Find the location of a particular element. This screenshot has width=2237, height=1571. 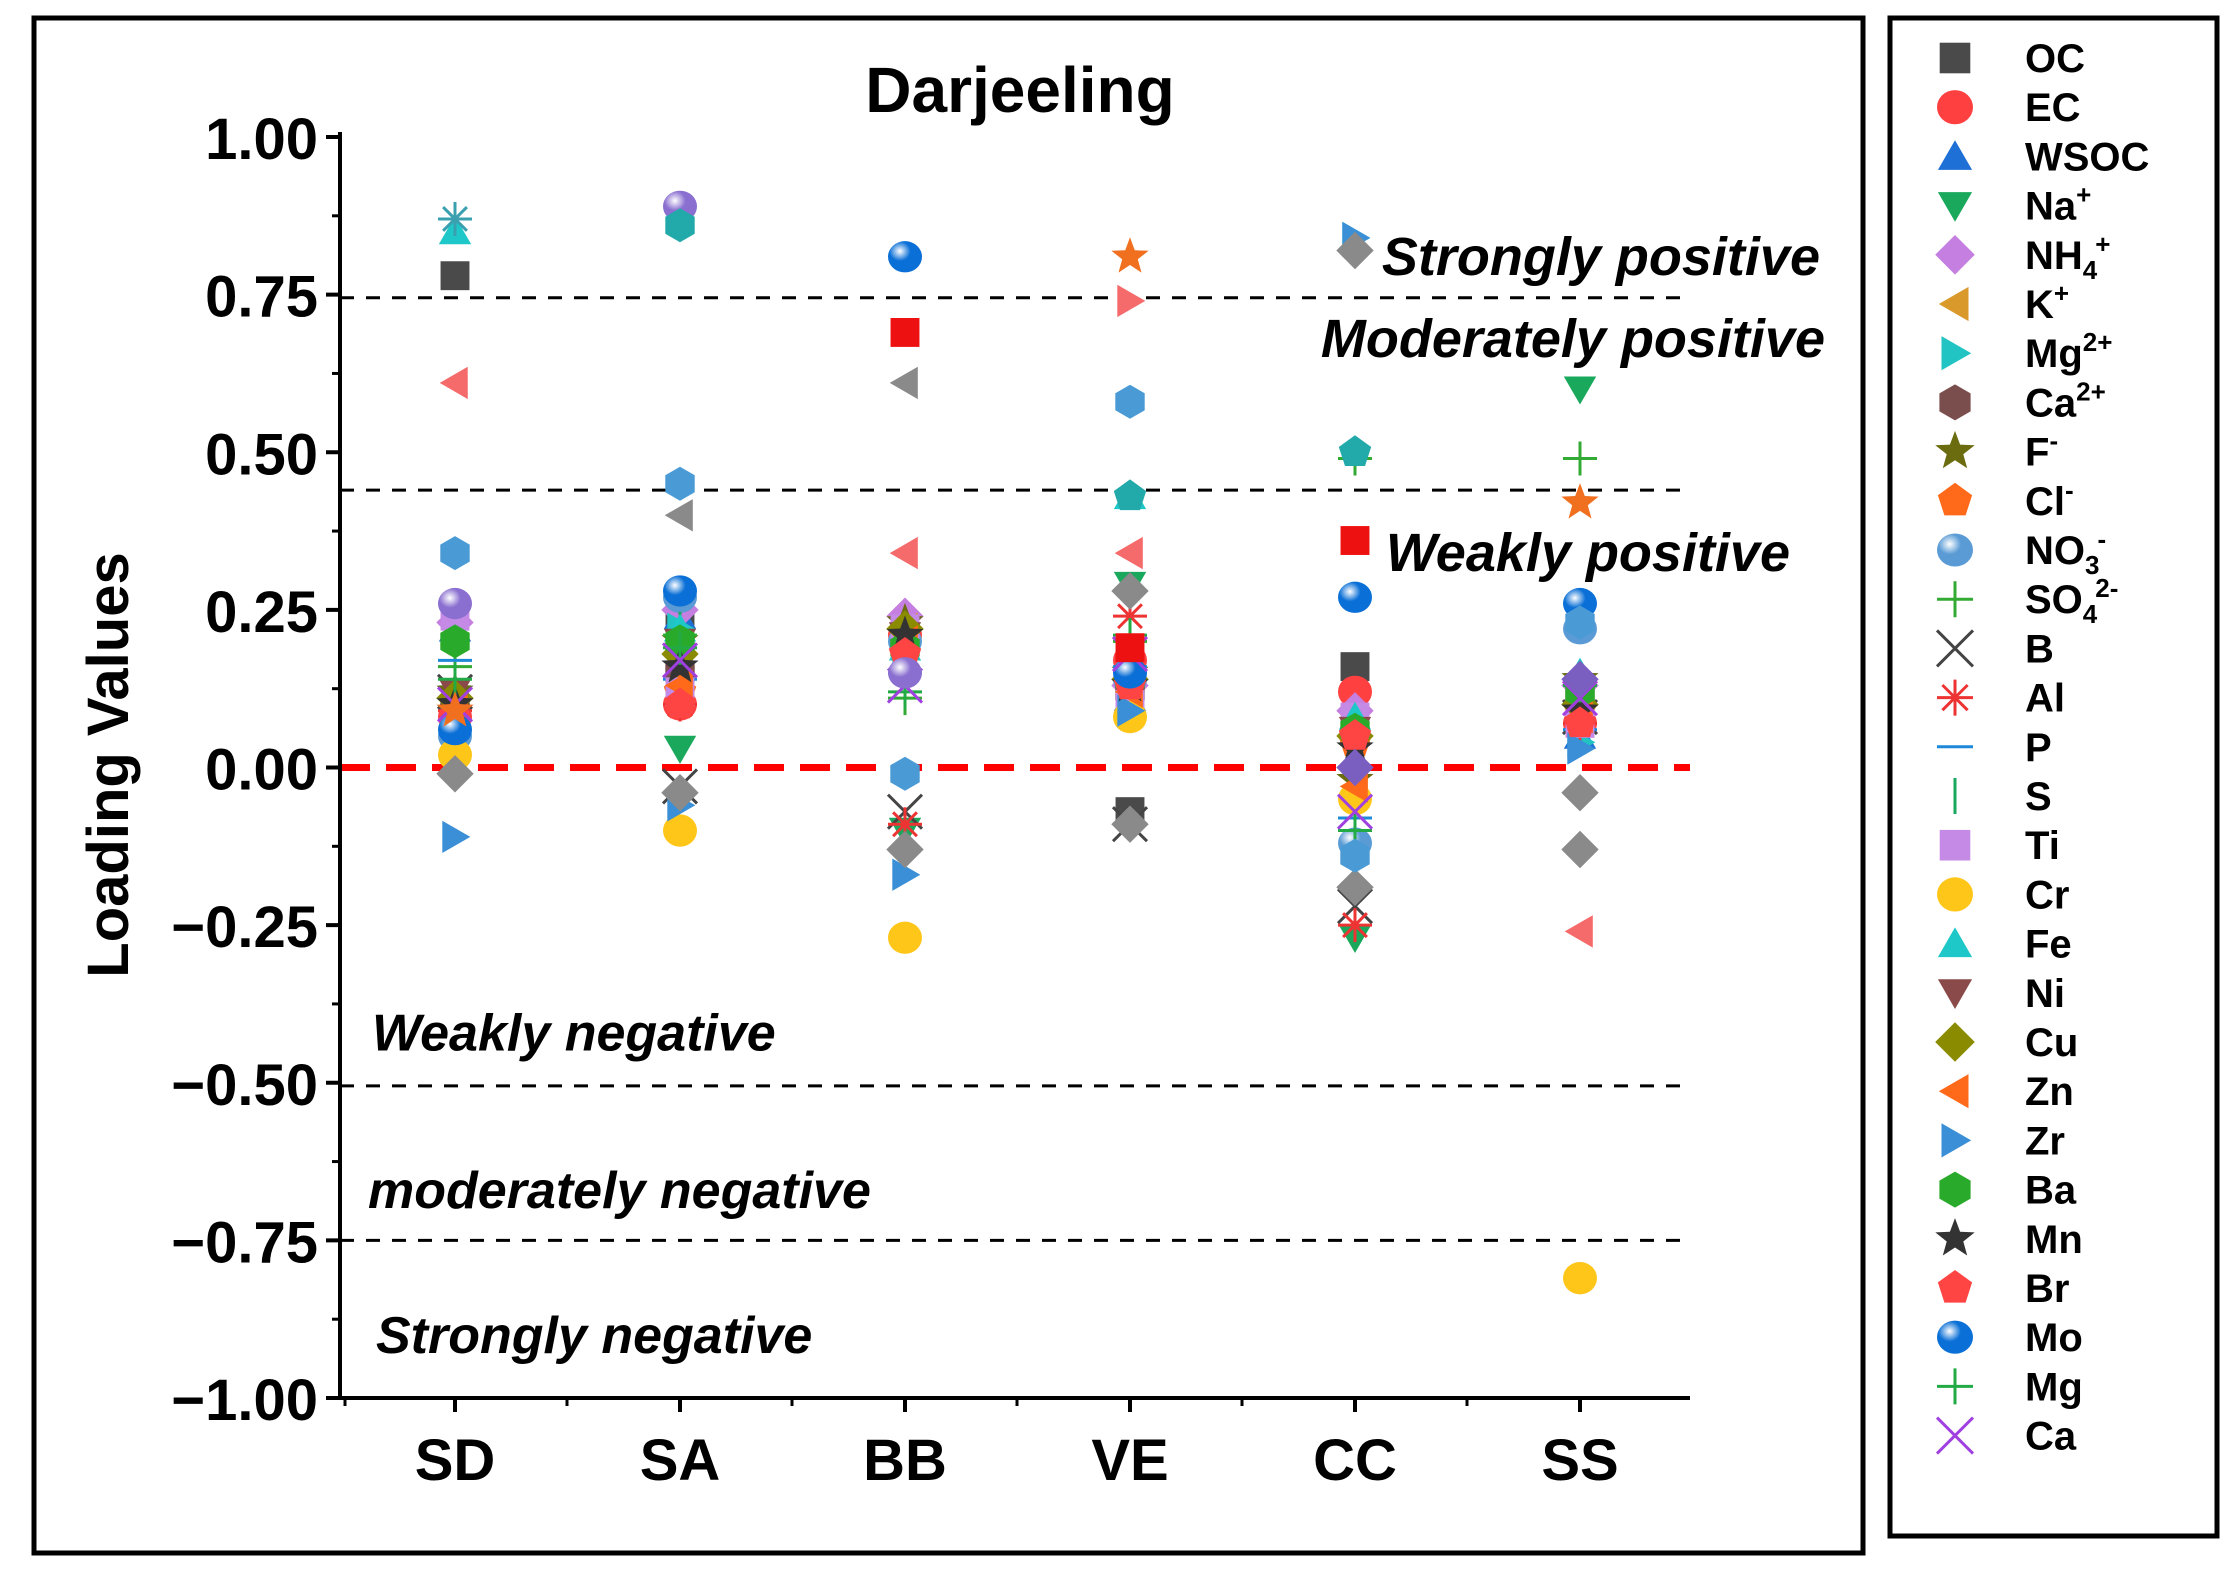

legend-item: Al is located at coordinates (2001, 699).